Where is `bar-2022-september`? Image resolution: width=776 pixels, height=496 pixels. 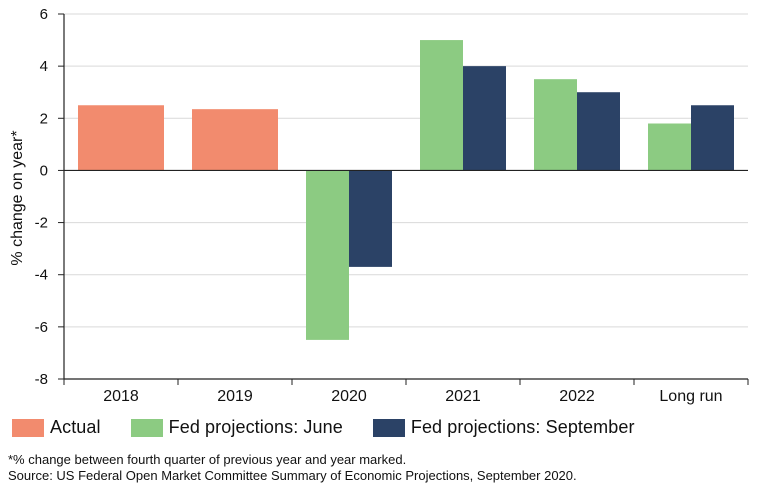 bar-2022-september is located at coordinates (598, 131).